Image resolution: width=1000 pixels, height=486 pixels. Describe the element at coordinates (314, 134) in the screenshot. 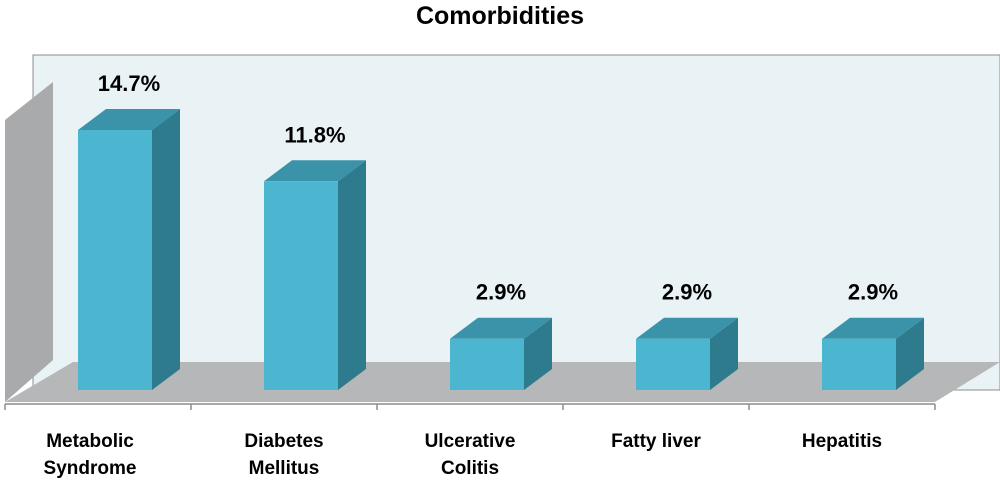

I see `data-label: 11.8%` at that location.